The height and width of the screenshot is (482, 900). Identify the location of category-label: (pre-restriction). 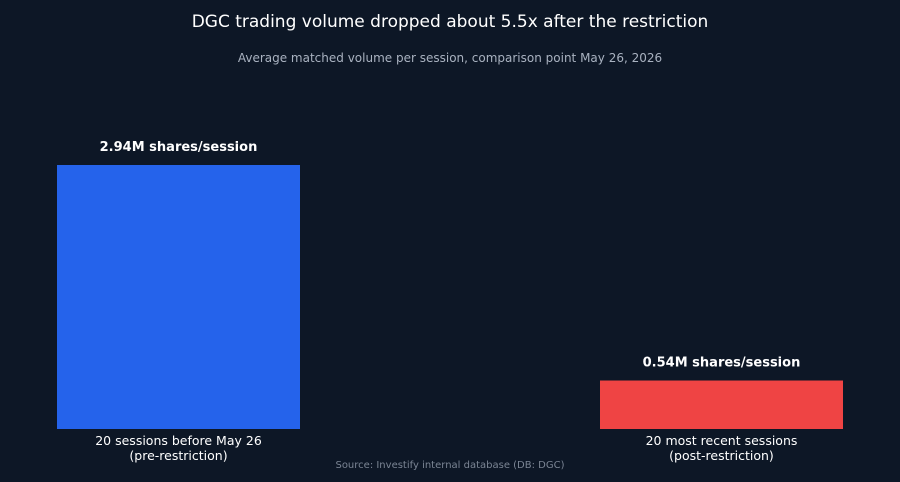
(178, 455).